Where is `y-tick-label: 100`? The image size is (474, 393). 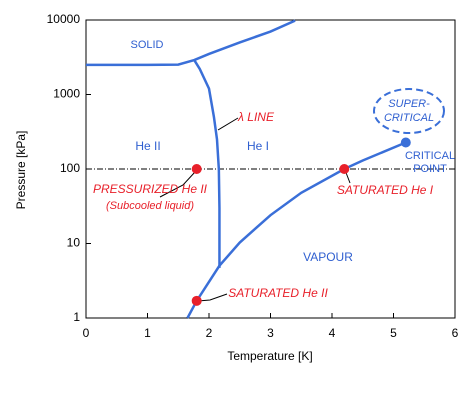 y-tick-label: 100 is located at coordinates (70, 168).